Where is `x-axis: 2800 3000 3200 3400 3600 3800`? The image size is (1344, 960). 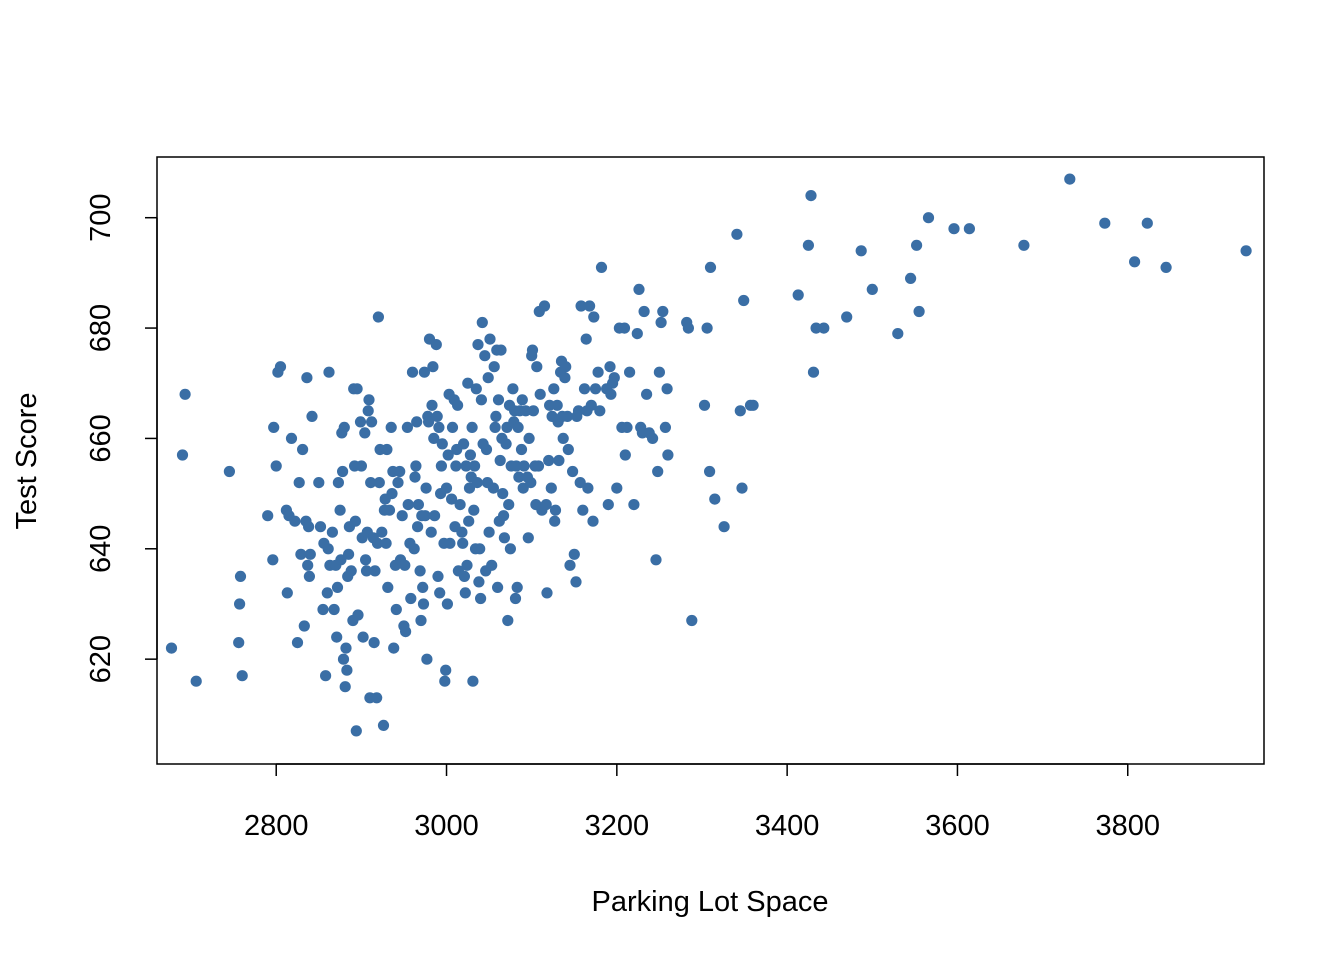 x-axis: 2800 3000 3200 3400 3600 3800 is located at coordinates (702, 802).